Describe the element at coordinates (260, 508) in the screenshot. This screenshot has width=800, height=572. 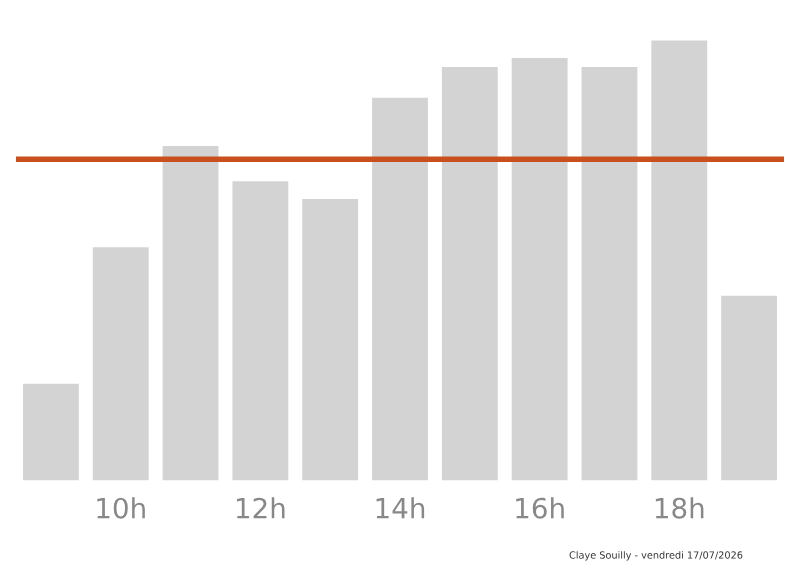
I see `x-tick-label: 12h` at that location.